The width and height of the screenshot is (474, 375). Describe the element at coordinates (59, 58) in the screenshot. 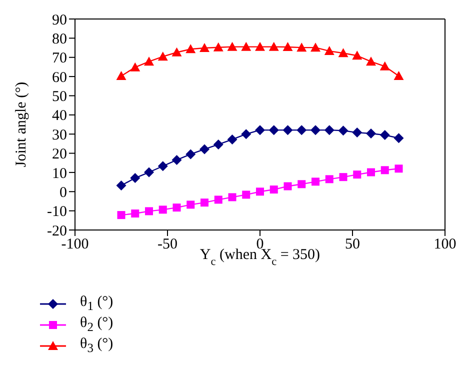

I see `y-tick-label: 70` at that location.